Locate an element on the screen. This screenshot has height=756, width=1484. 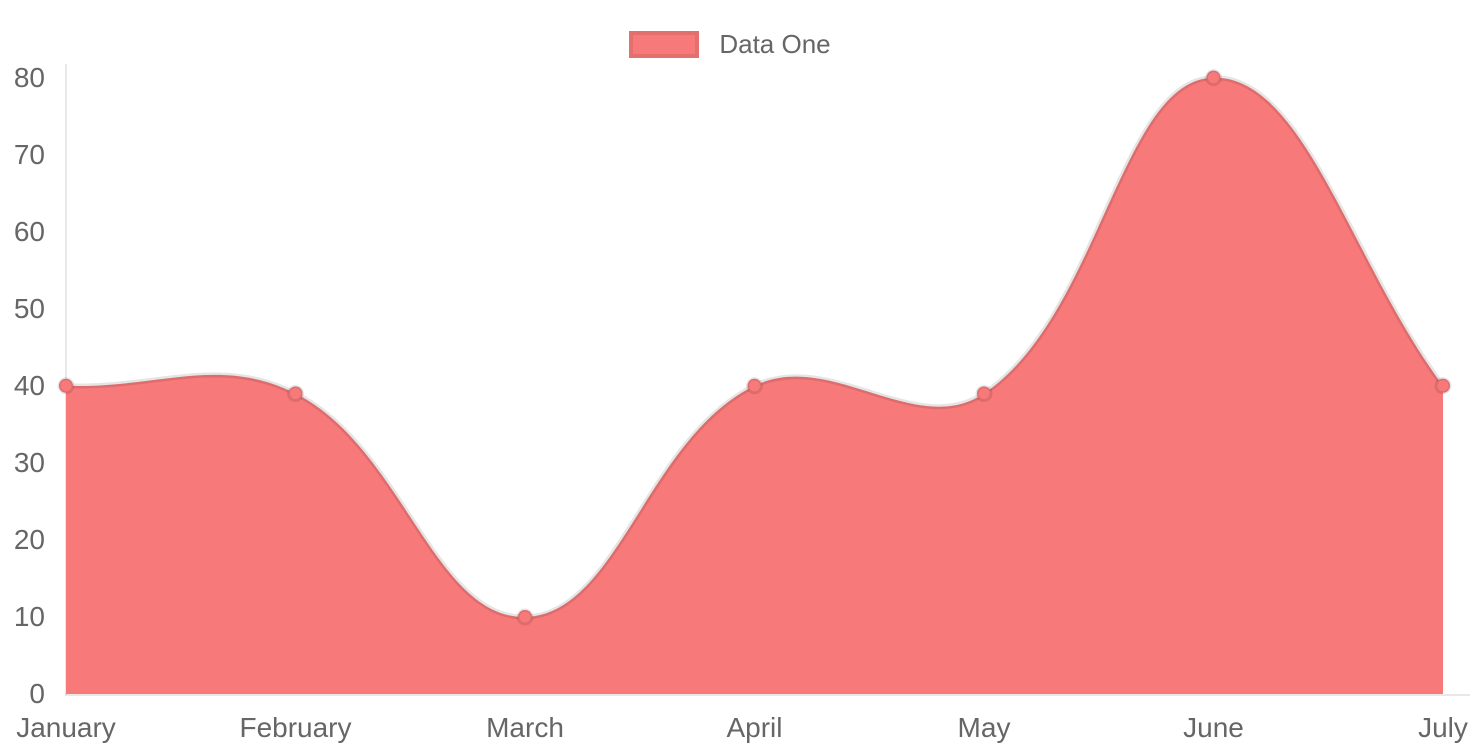
y-tick-label: 40 is located at coordinates (29, 385).